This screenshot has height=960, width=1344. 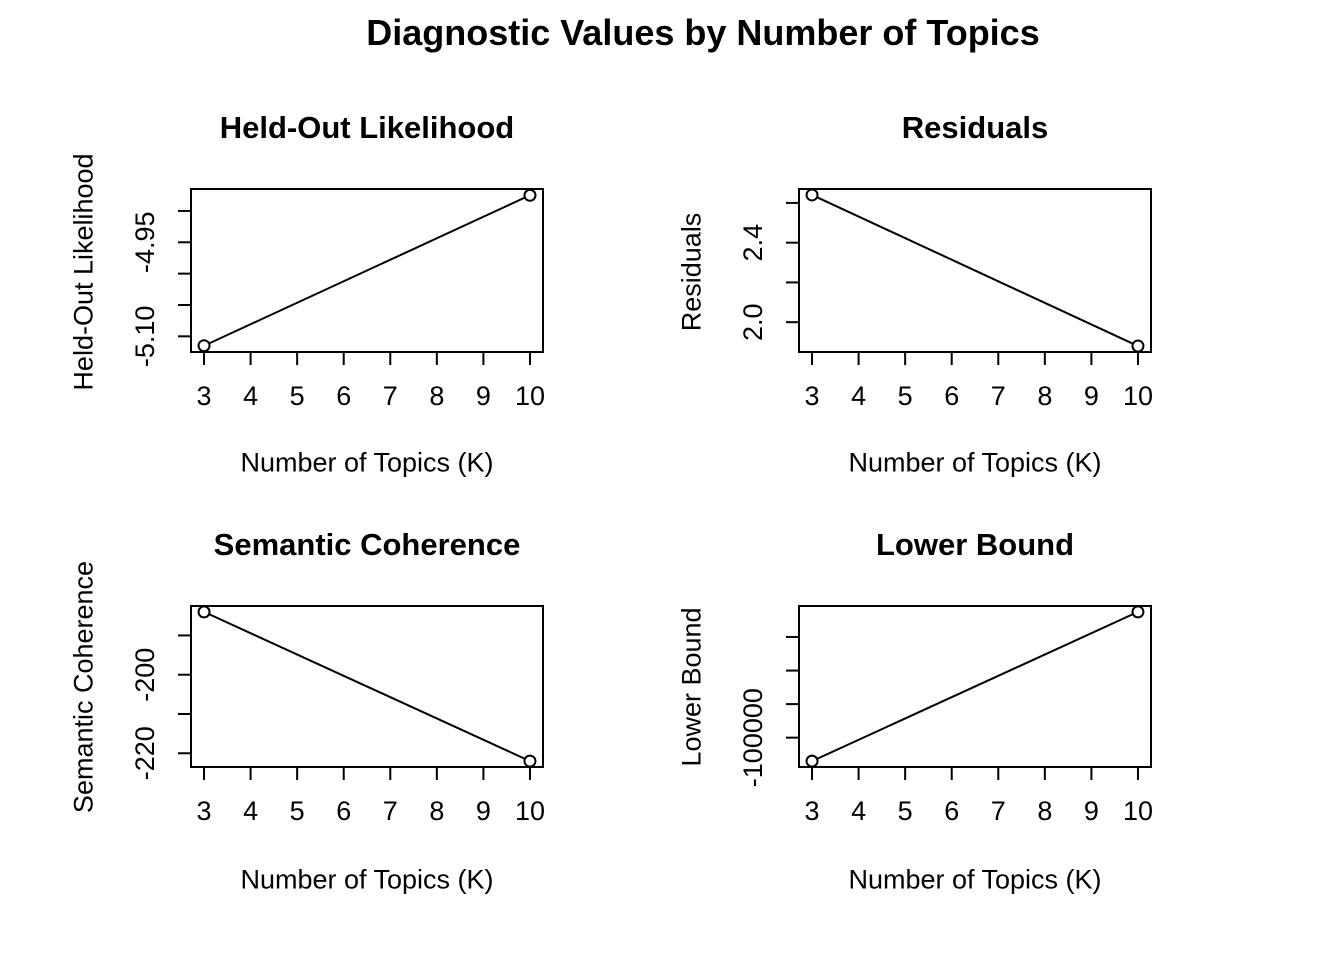 I want to click on y-tick-label: 2.4, so click(x=753, y=243).